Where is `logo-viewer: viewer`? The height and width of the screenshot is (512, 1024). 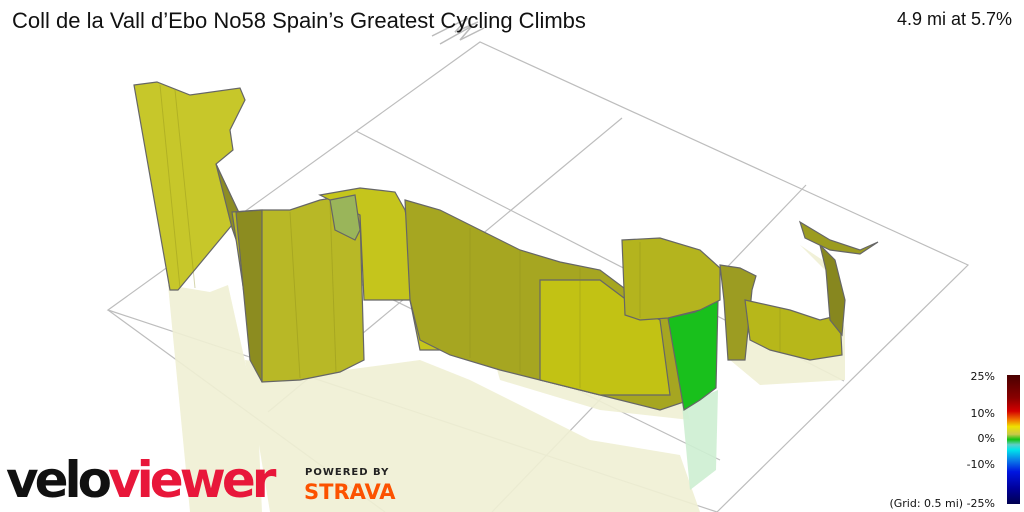 logo-viewer: viewer is located at coordinates (192, 480).